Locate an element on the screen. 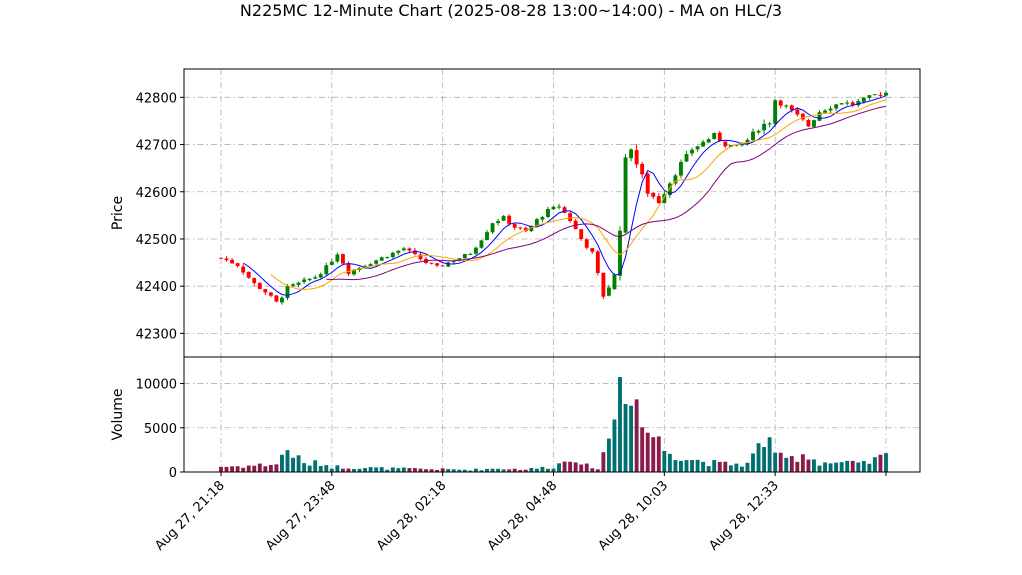  xtick-label: Aug 28, 12:33 is located at coordinates (744, 516).